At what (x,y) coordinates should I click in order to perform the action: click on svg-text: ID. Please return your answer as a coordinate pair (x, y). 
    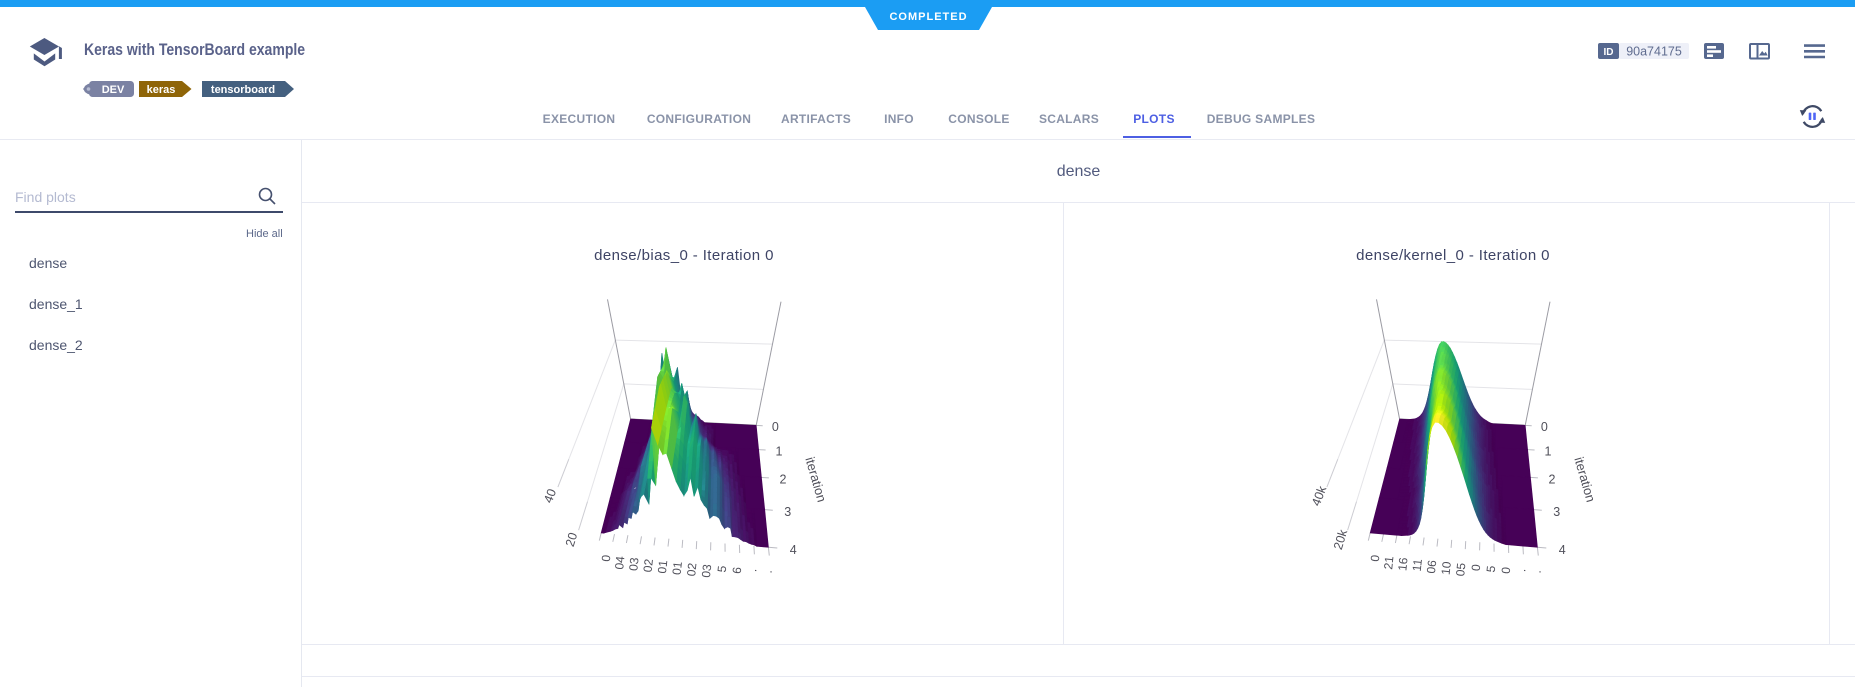
    Looking at the image, I should click on (1609, 52).